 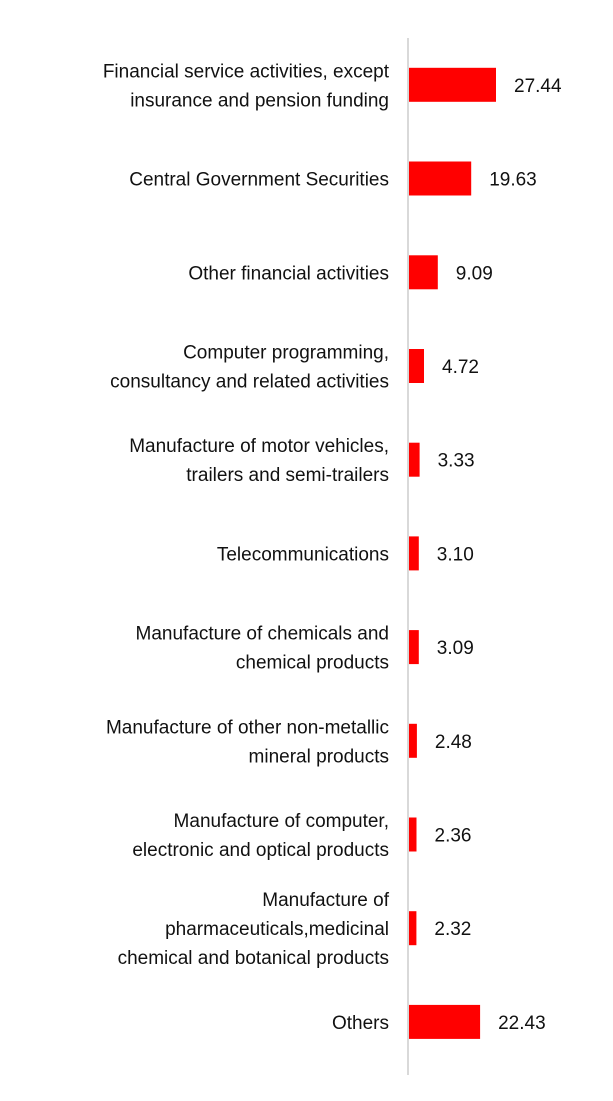 What do you see at coordinates (287, 475) in the screenshot?
I see `category-label: trailers and semi-trailers` at bounding box center [287, 475].